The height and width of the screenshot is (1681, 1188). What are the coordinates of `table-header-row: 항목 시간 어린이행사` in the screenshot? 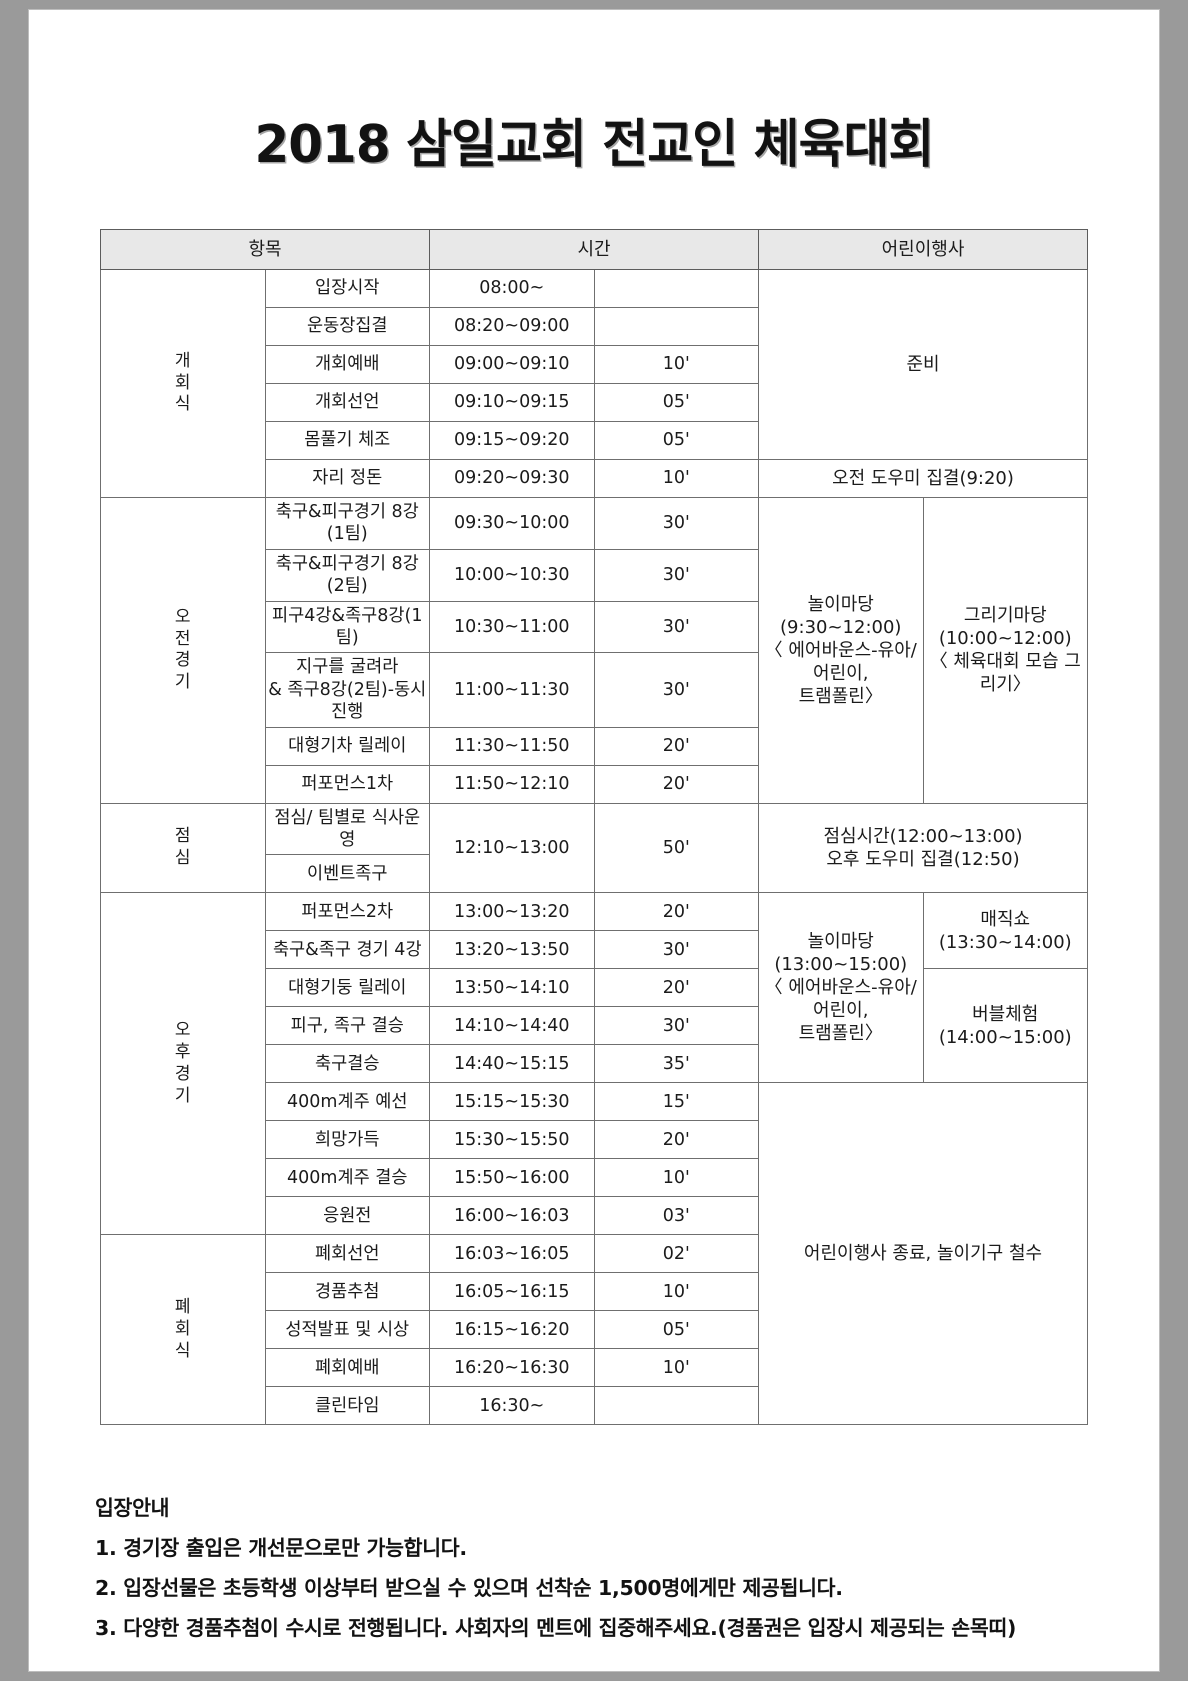 It's located at (594, 249).